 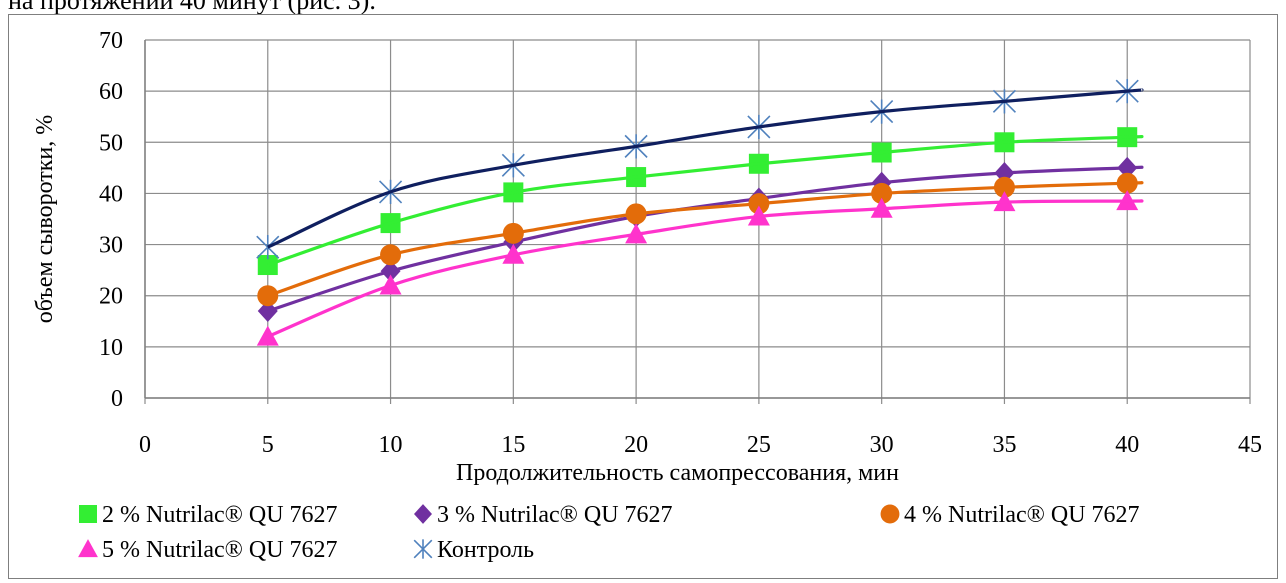 I want to click on legend-item: Контроль, so click(x=473, y=550).